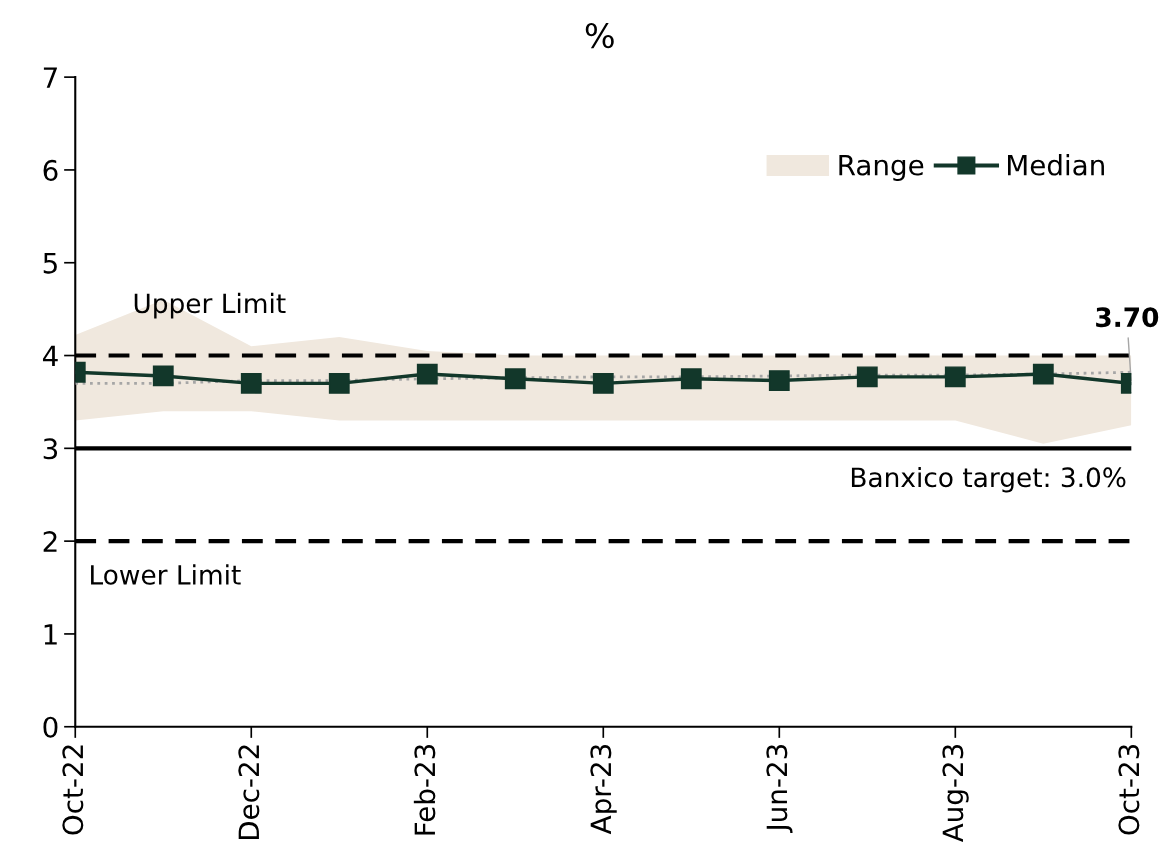 The height and width of the screenshot is (857, 1176). I want to click on x-tick-label: Aug-23, so click(955, 793).